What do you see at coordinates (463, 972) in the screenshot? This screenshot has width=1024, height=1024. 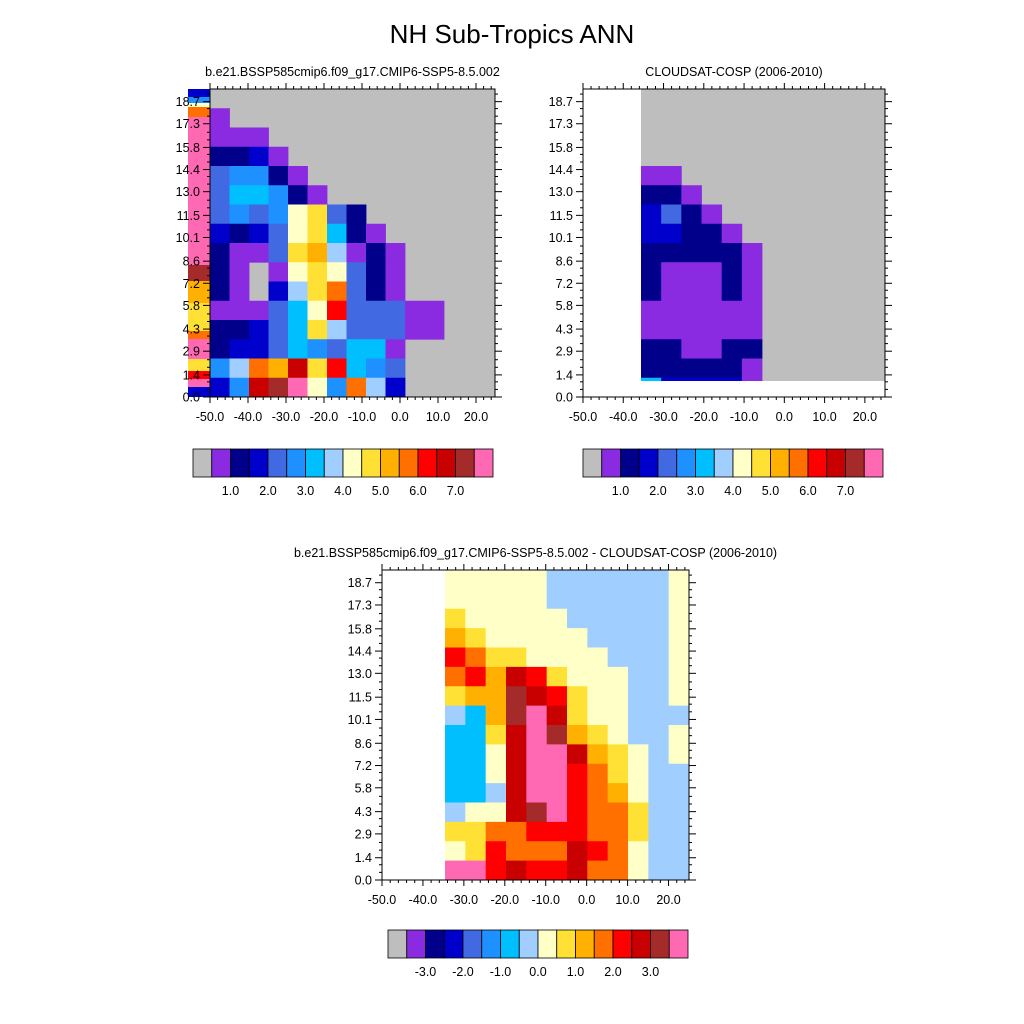 I see `colorbar-label: -2.0` at bounding box center [463, 972].